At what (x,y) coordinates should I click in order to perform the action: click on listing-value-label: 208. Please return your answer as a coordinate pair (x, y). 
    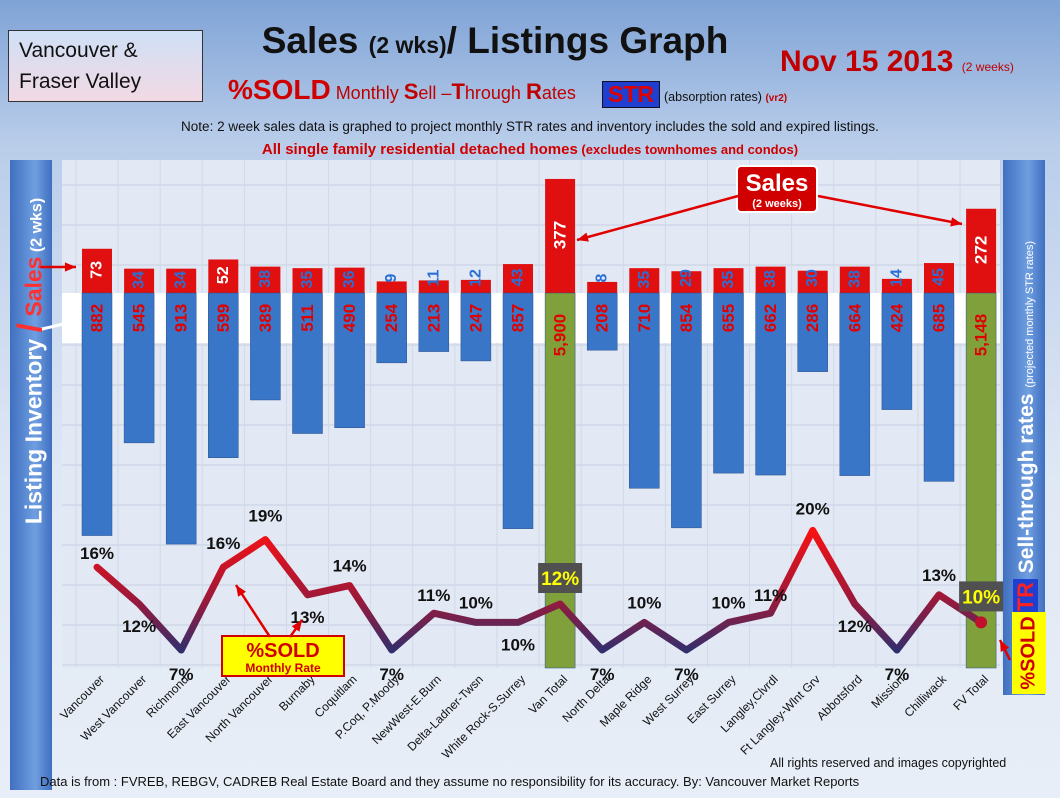
    Looking at the image, I should click on (602, 318).